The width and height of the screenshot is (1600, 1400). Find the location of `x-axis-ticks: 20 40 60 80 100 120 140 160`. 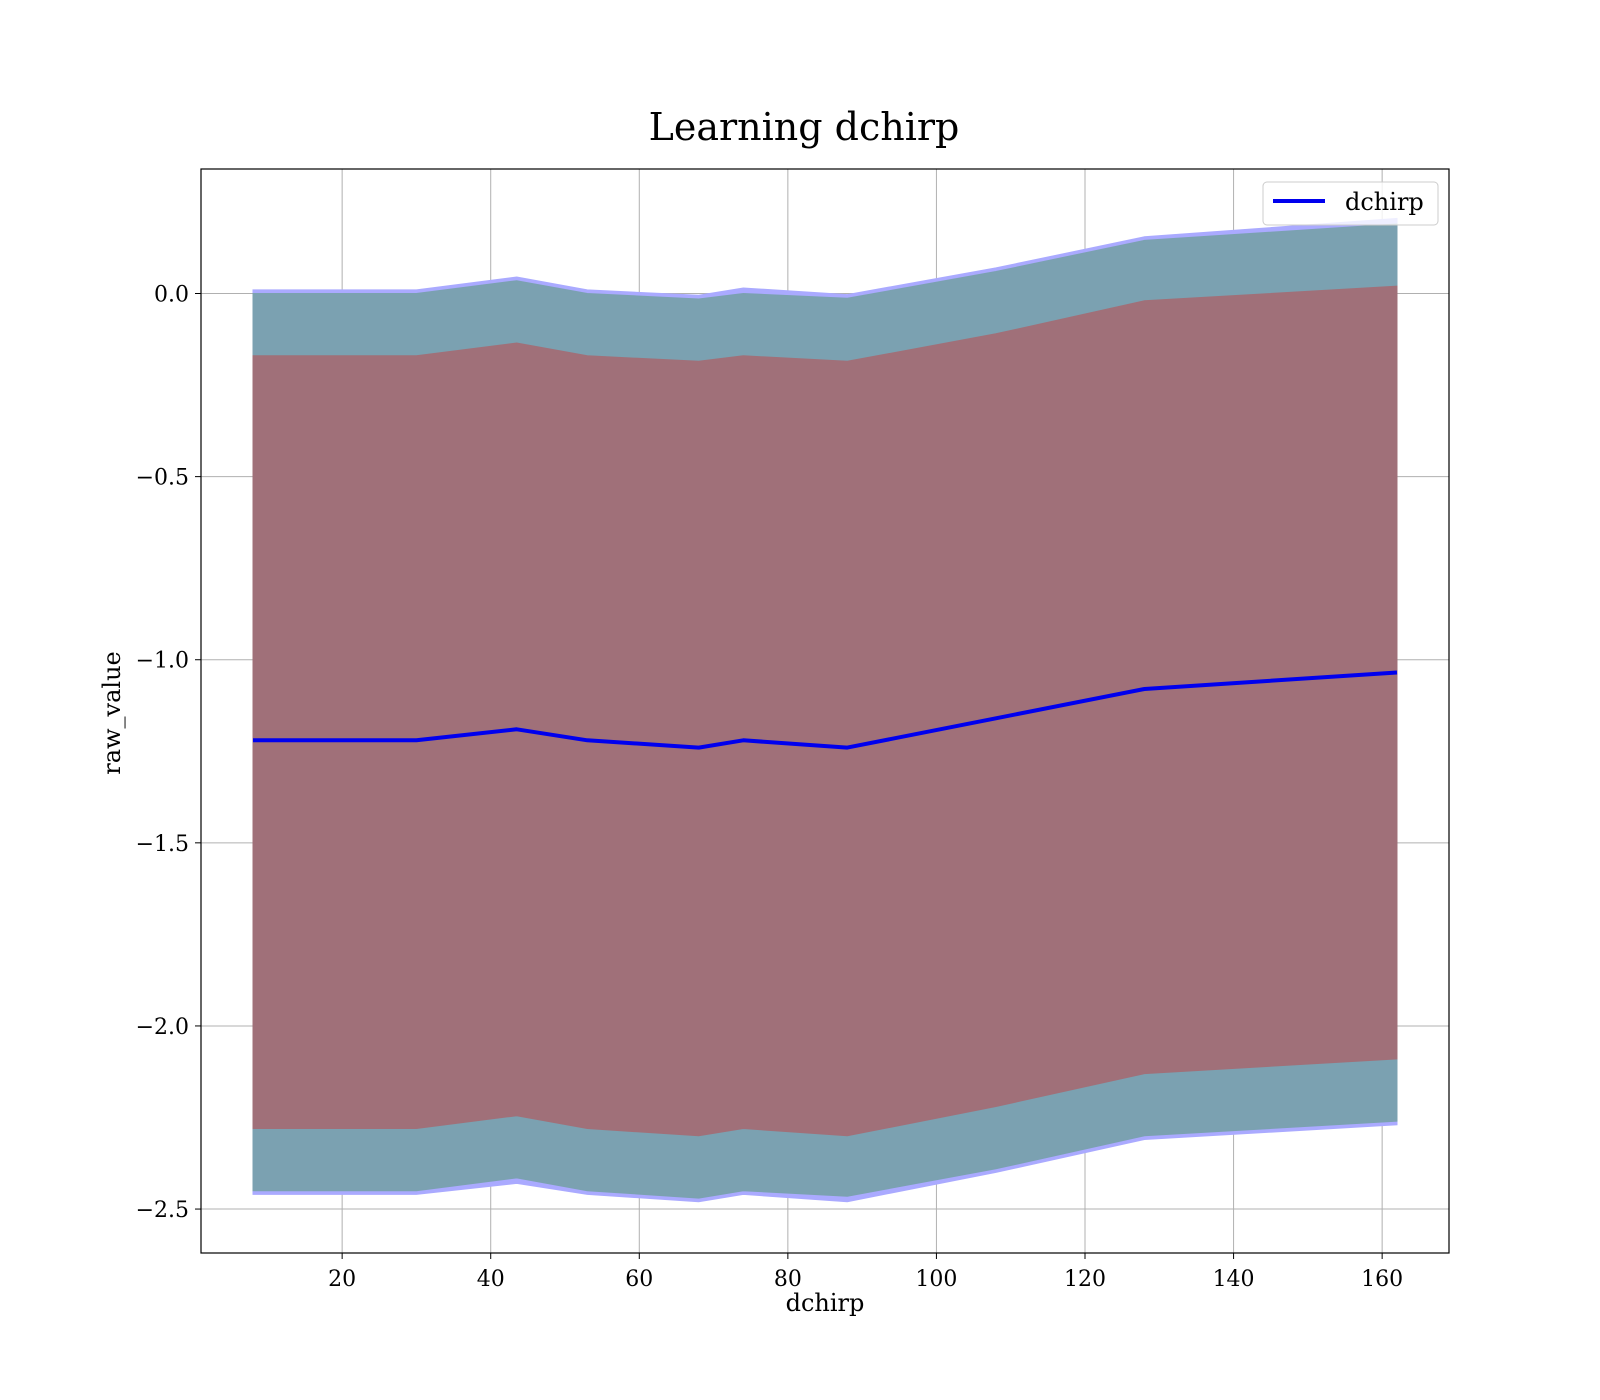

x-axis-ticks: 20 40 60 80 100 120 140 160 is located at coordinates (865, 1272).